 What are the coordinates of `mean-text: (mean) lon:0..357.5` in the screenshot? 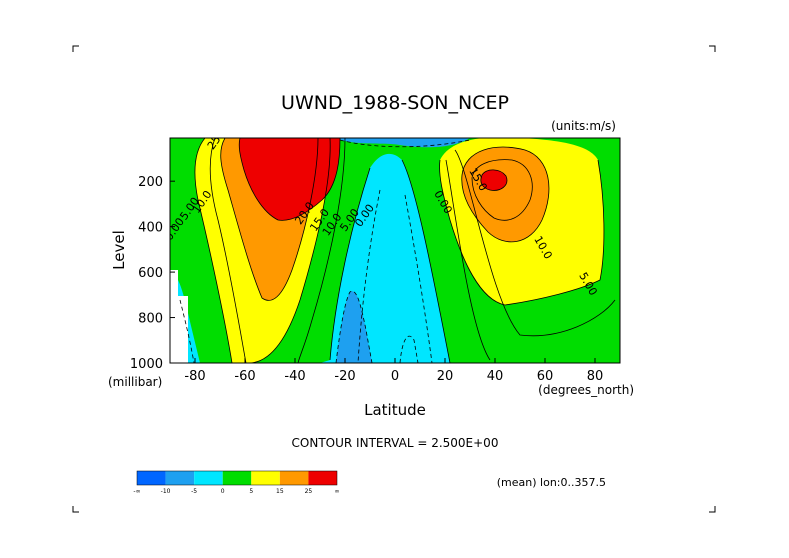 It's located at (551, 482).